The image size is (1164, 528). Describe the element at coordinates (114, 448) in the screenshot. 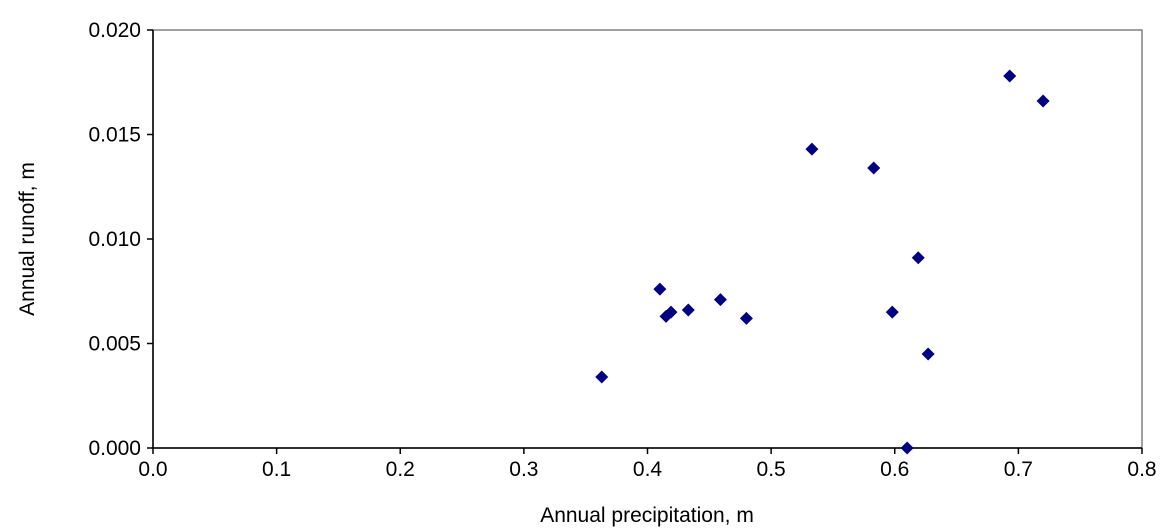

I see `y-tick-label: 0.000` at that location.